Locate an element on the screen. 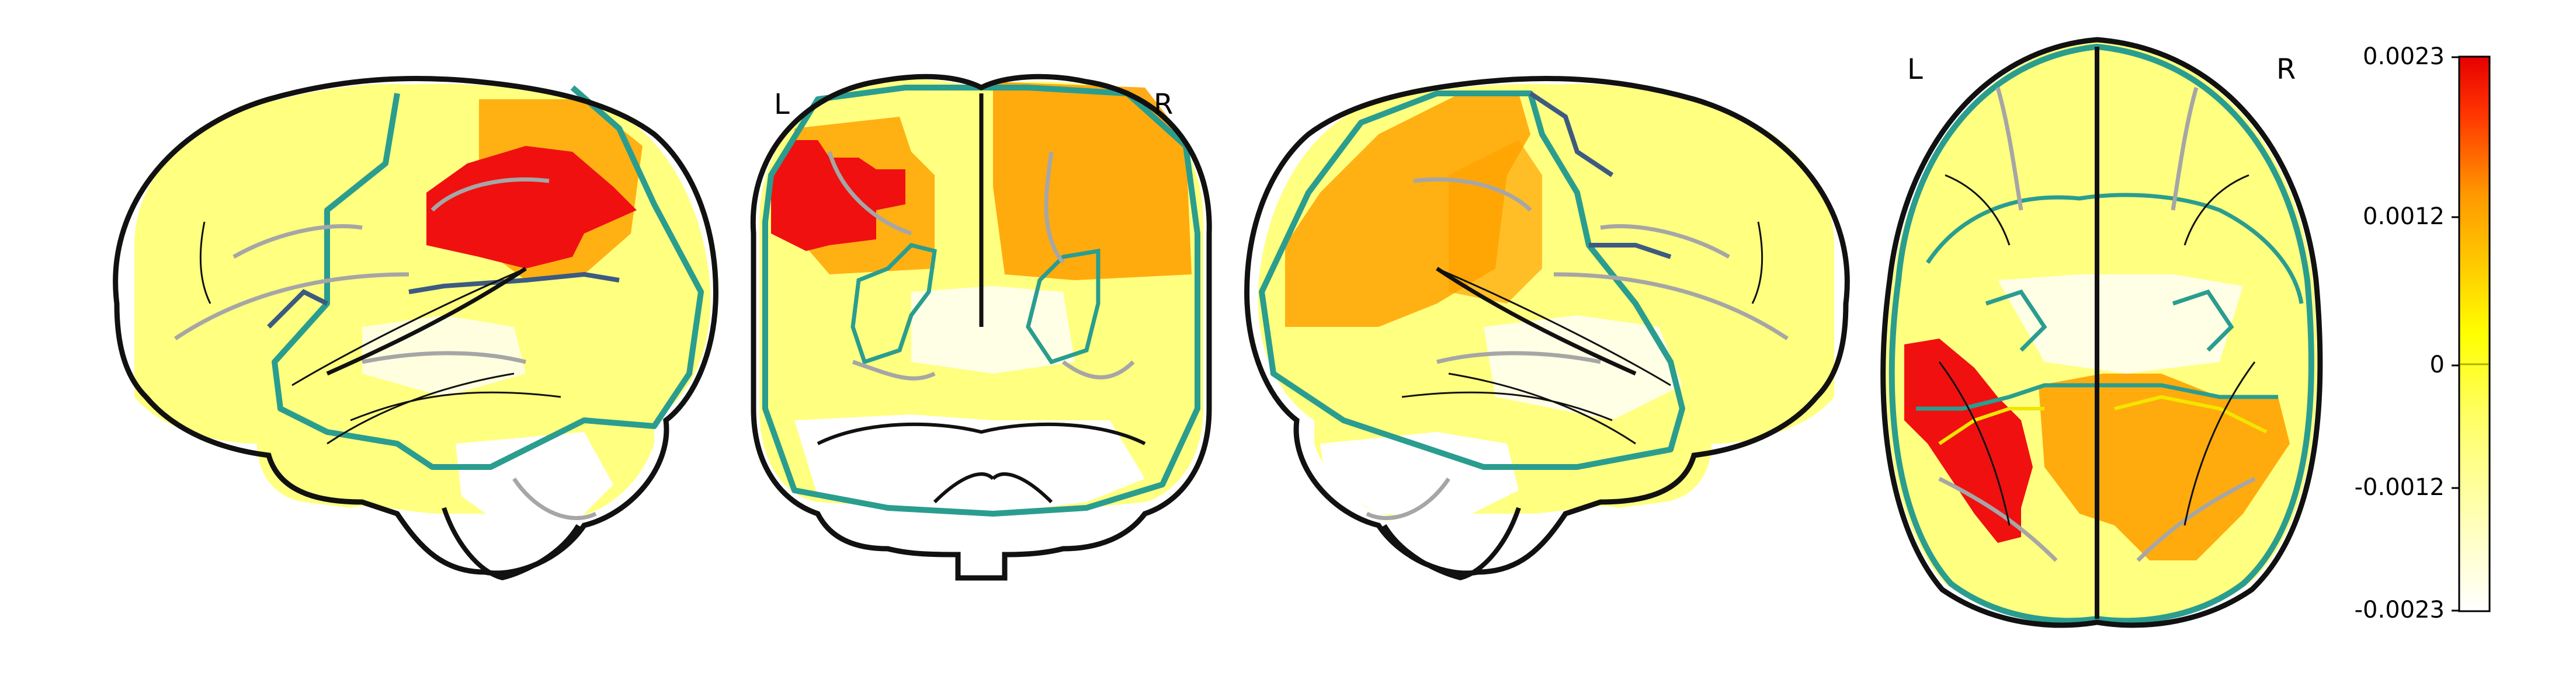  colorbar-tick-label-zero: 0 is located at coordinates (2437, 365).